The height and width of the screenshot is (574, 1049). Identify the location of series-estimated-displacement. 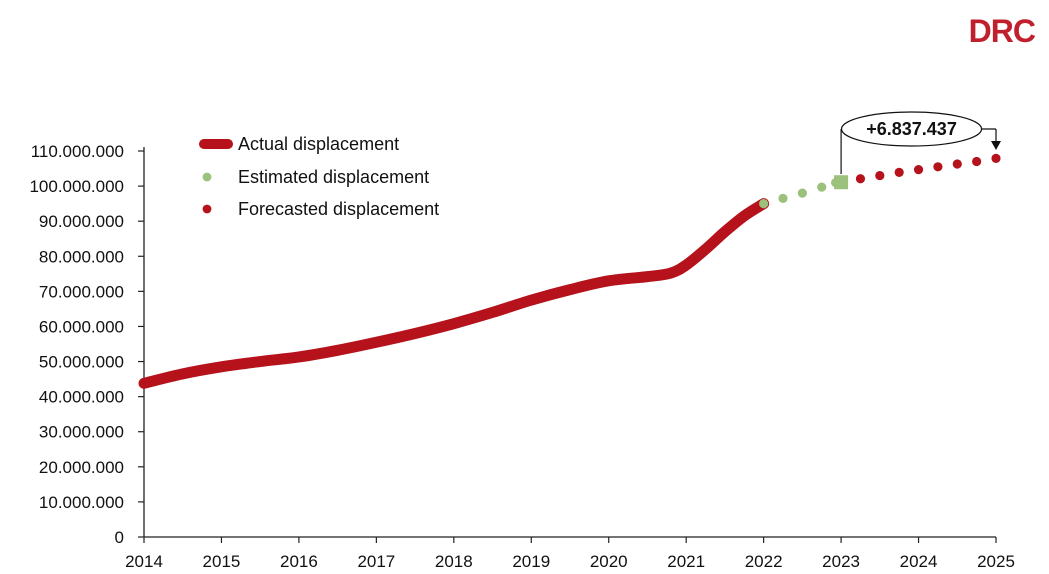
(804, 192).